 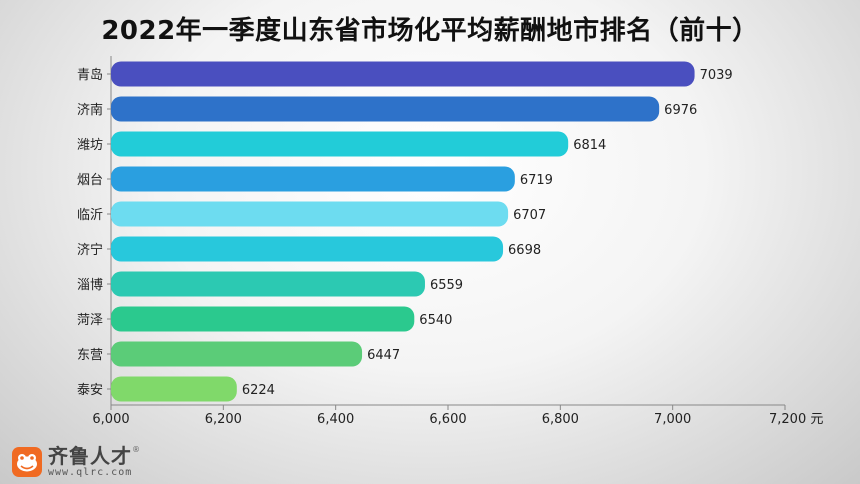 I want to click on value-label: 6707, so click(x=529, y=215).